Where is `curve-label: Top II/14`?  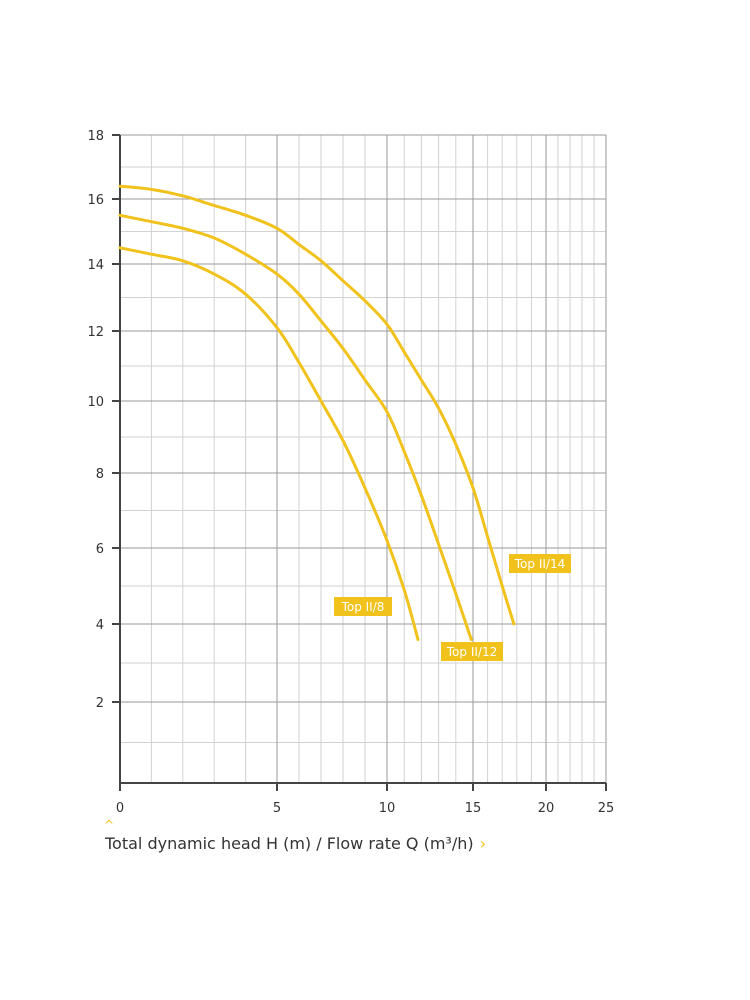
curve-label: Top II/14 is located at coordinates (539, 564).